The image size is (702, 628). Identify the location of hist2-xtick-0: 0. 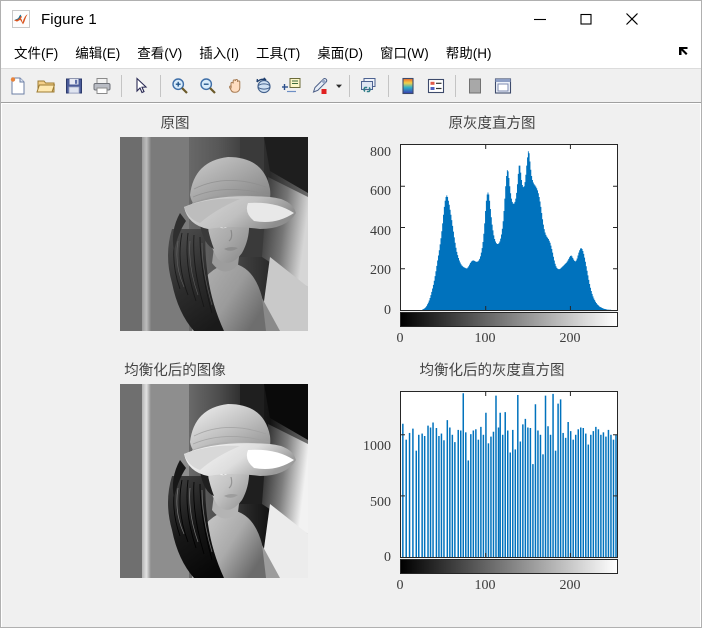
(400, 585).